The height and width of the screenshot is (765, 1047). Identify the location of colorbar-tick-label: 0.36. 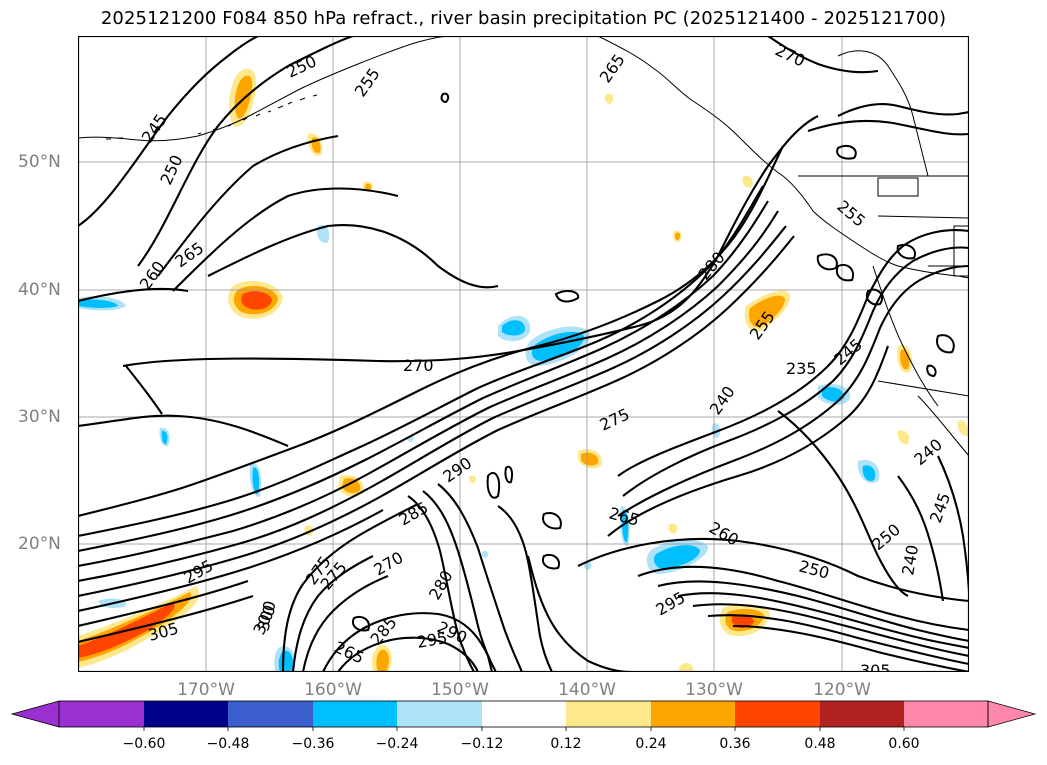
(735, 744).